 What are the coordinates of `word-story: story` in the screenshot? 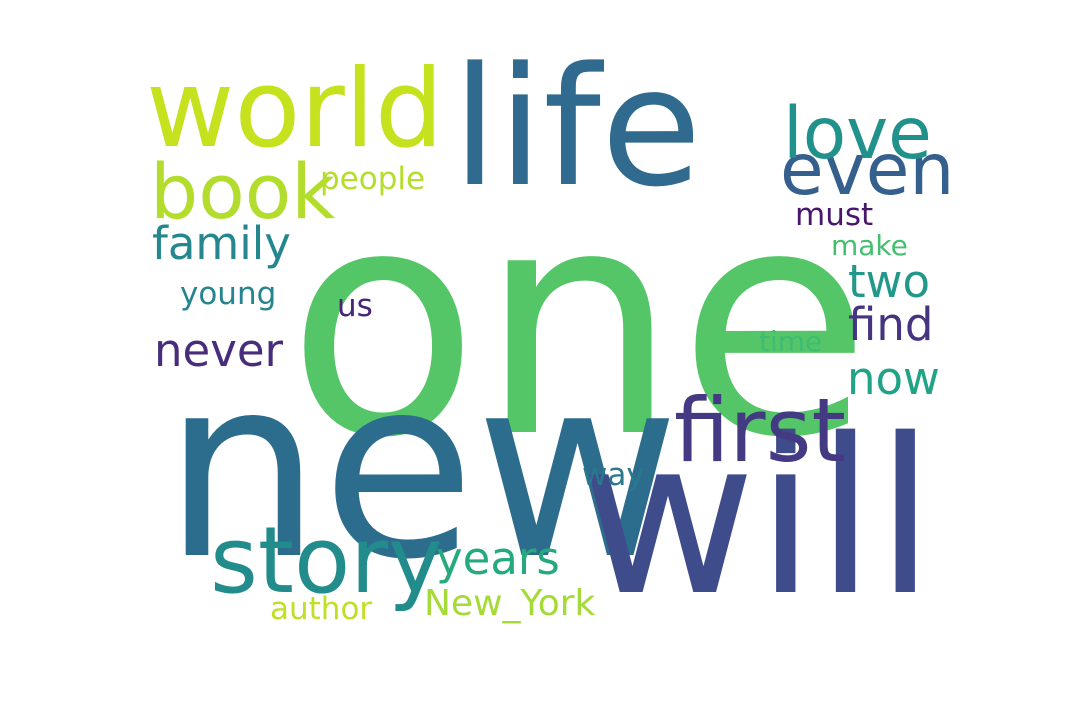 It's located at (326, 560).